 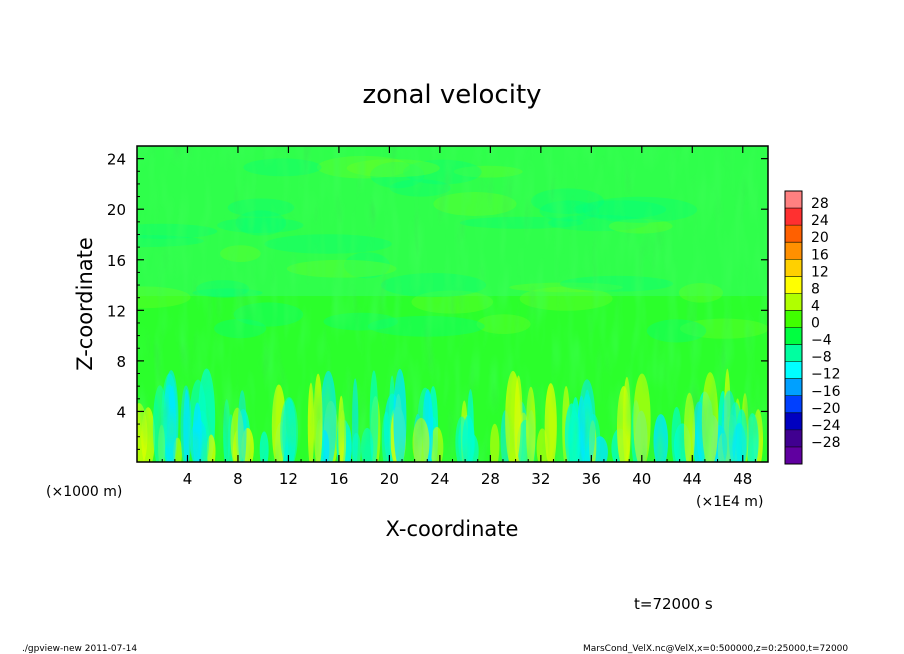 What do you see at coordinates (116, 210) in the screenshot?
I see `y-tick-label: 20` at bounding box center [116, 210].